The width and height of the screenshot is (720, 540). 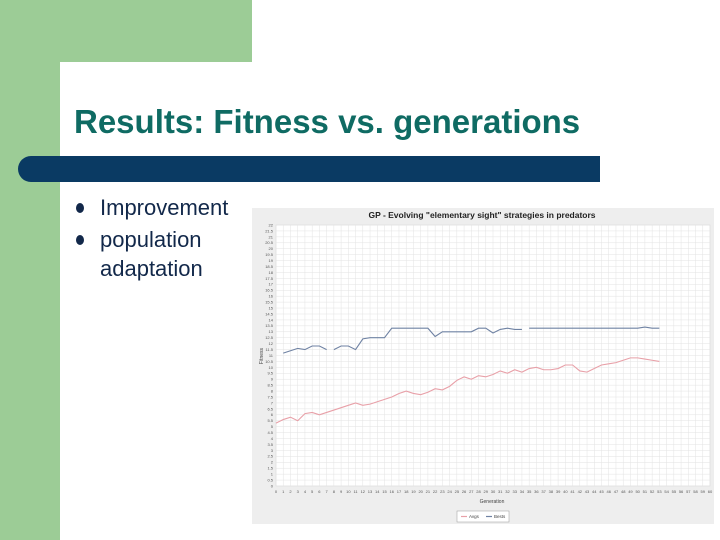 I want to click on x-tick-label: 38, so click(x=551, y=491).